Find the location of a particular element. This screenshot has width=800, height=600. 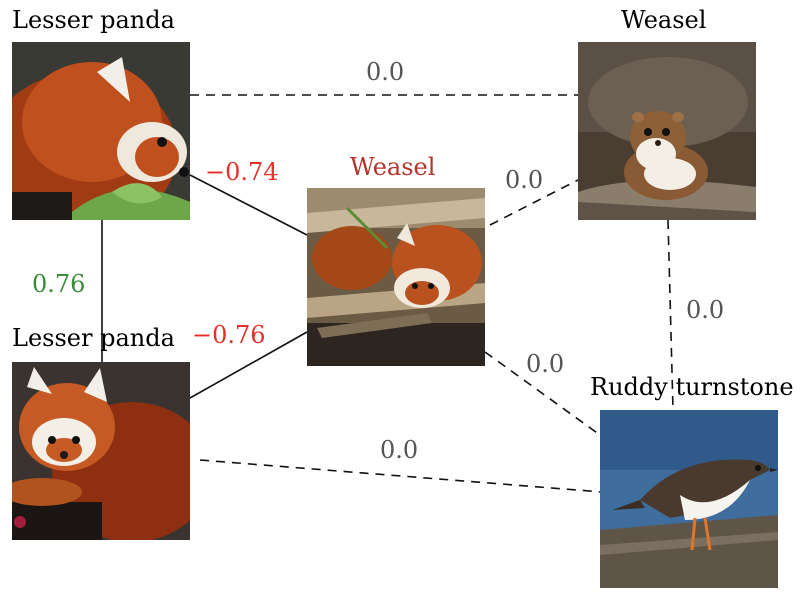

edge-value-weasel-turnstone: 0.0 is located at coordinates (705, 310).